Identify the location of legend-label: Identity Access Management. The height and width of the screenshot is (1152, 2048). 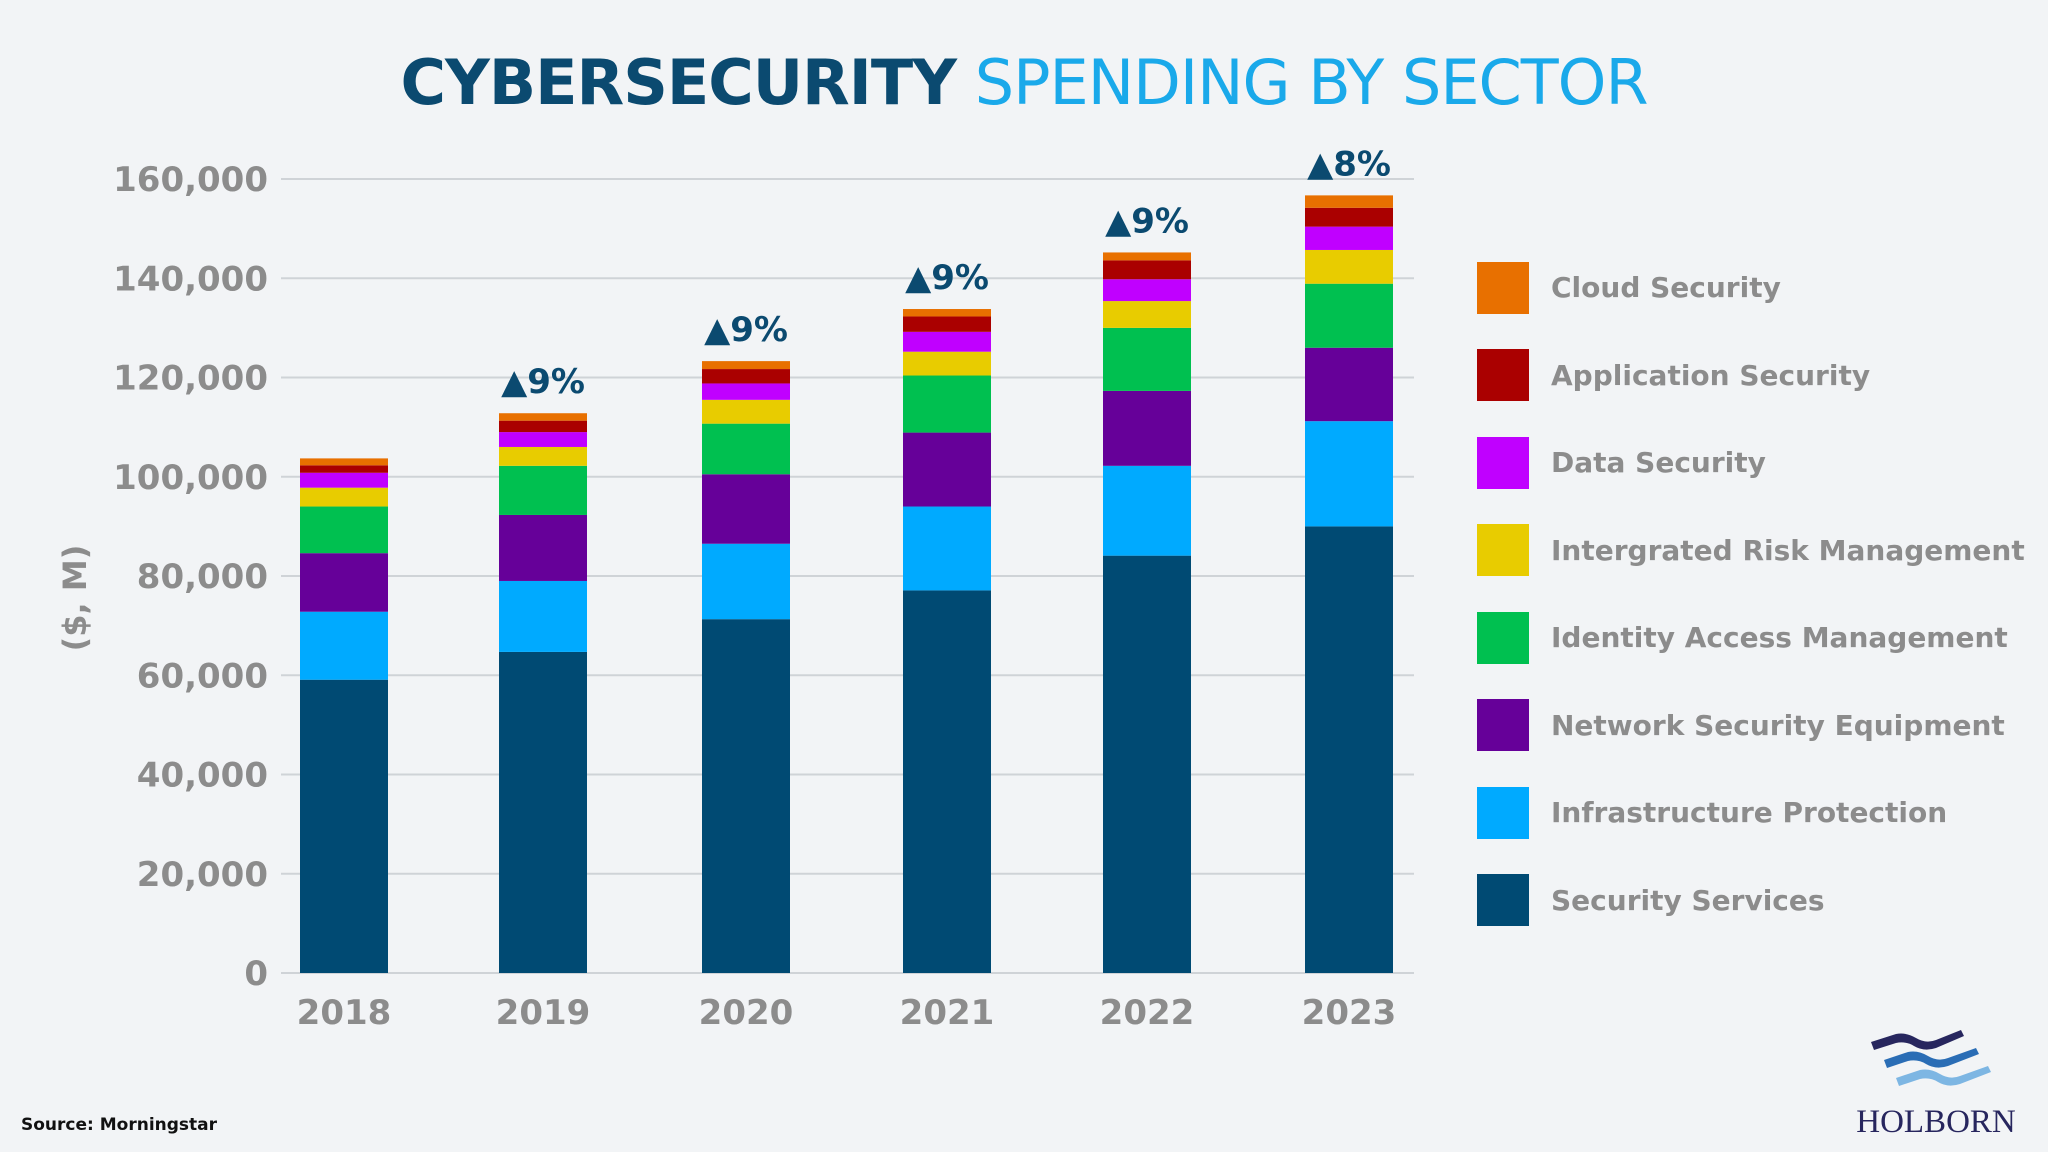
(1779, 638).